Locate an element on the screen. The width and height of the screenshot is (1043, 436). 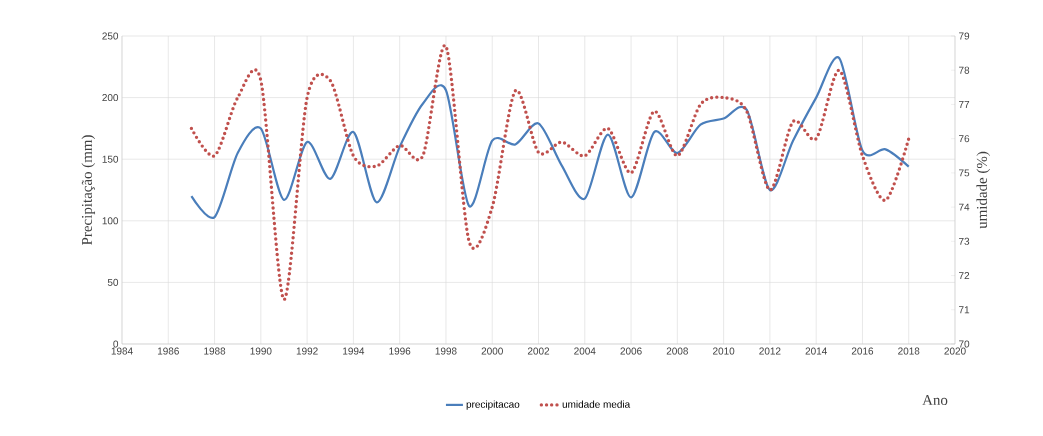
y2-tick-label: 71 is located at coordinates (964, 310).